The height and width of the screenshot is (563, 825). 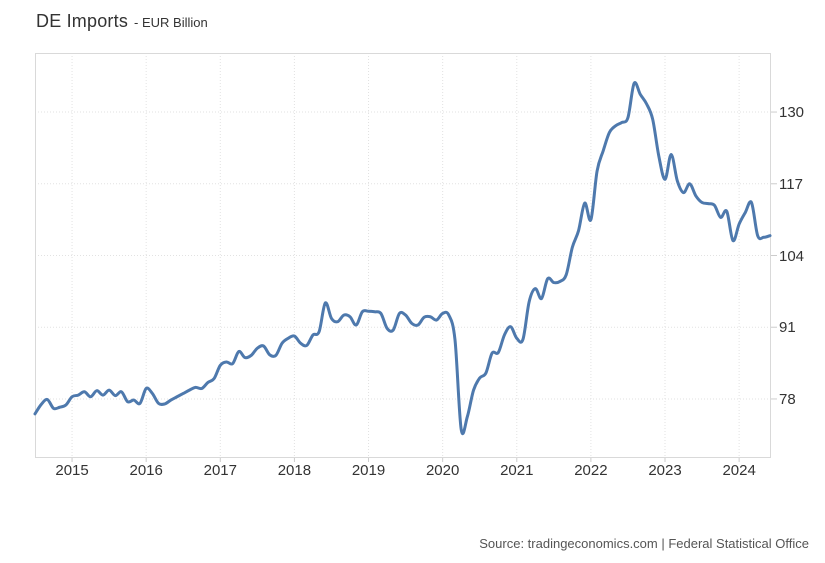 I want to click on x-axis-tick-label: 2020, so click(x=442, y=470).